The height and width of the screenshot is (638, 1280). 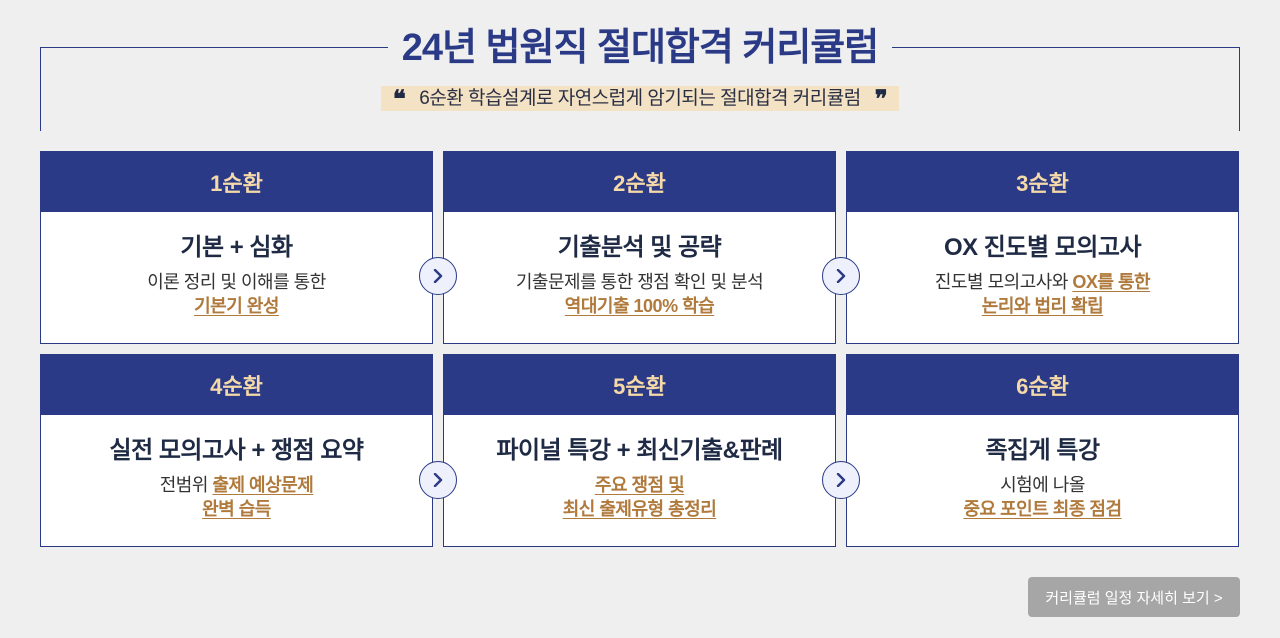 I want to click on cycle-desc-highlight: 완벽 습득, so click(x=236, y=509).